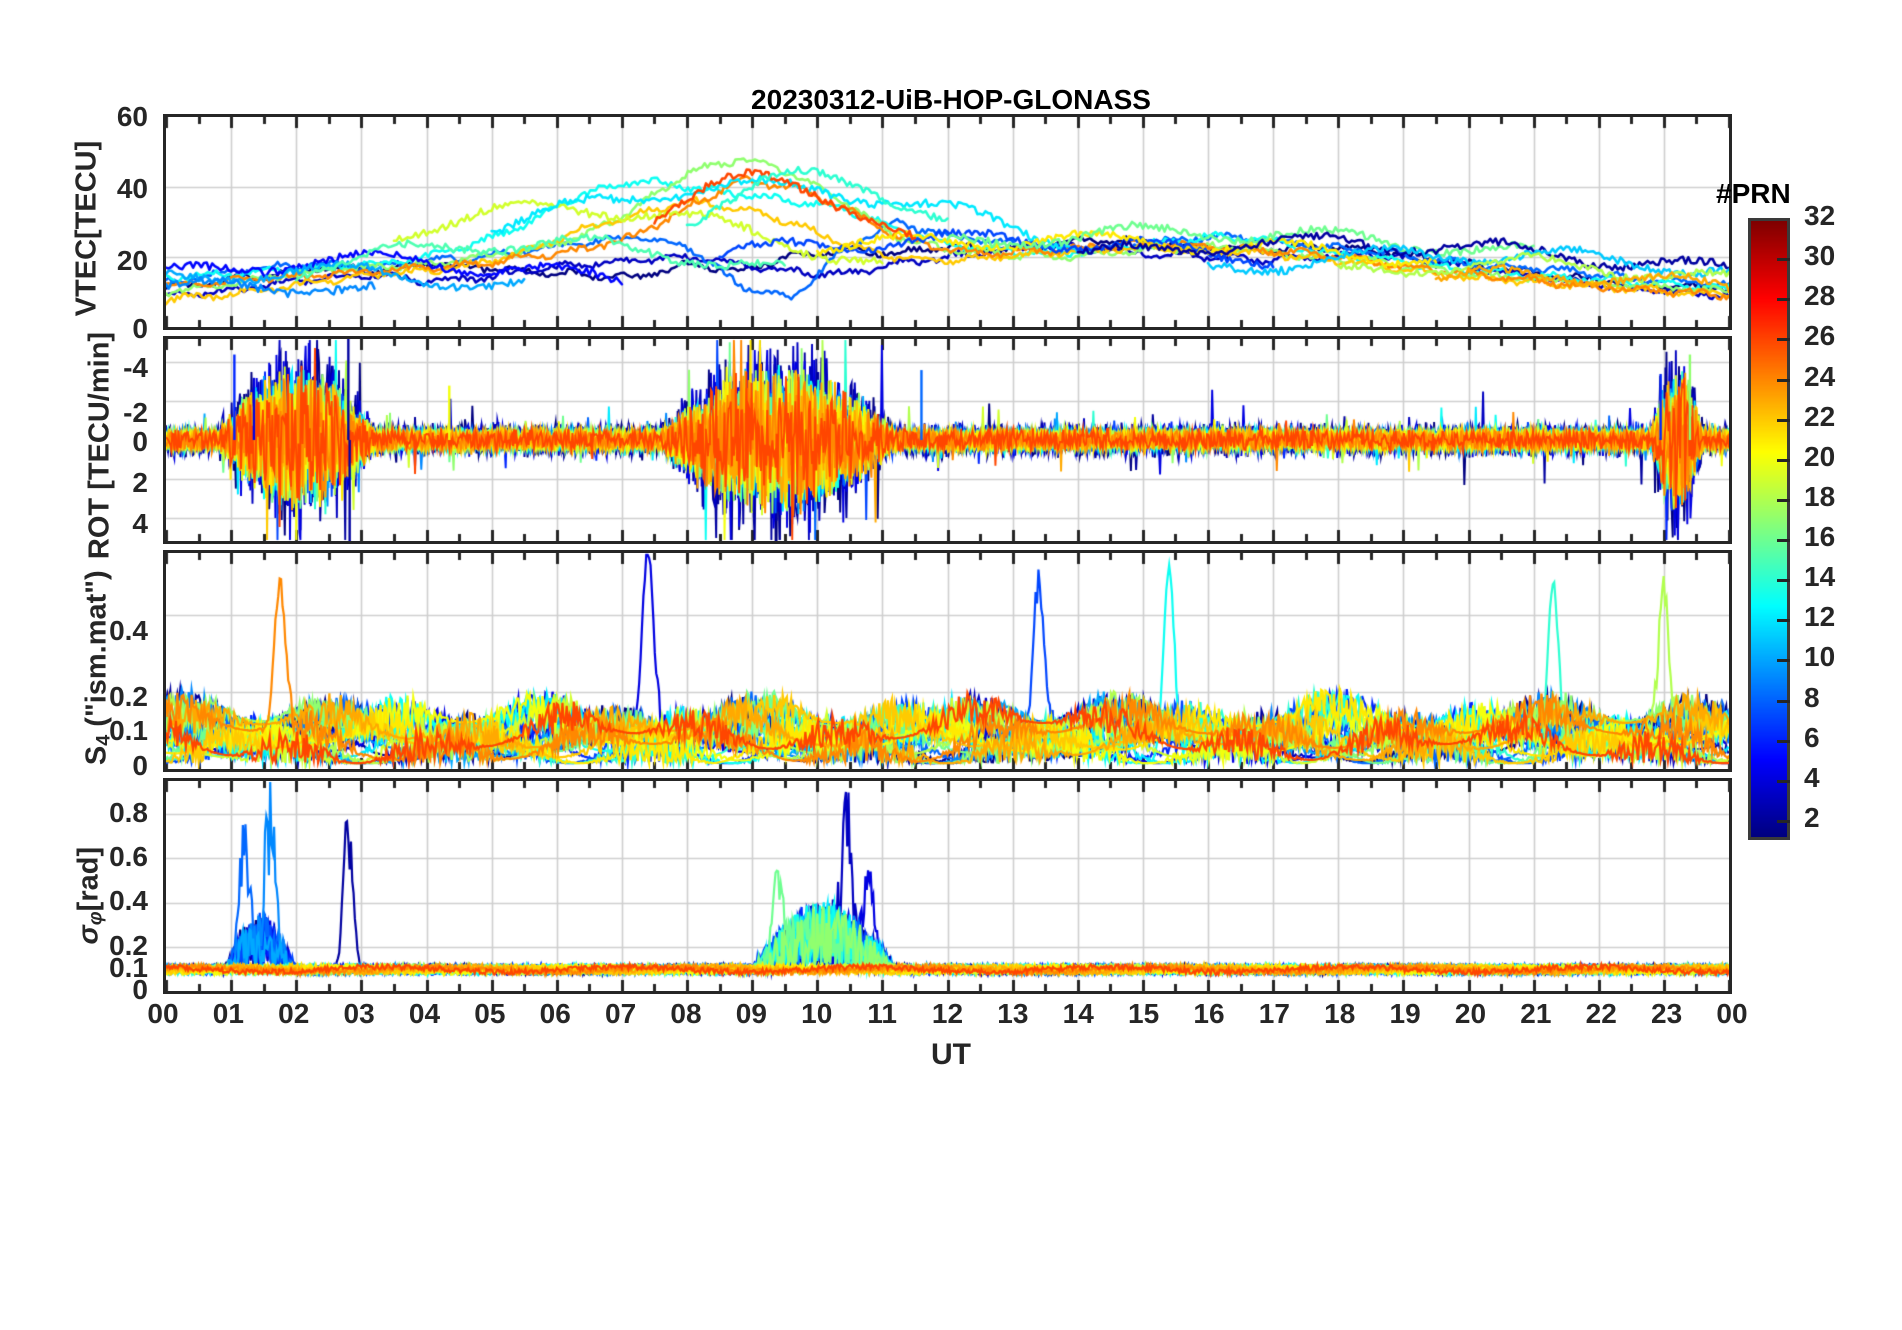 The image size is (1902, 1330). Describe the element at coordinates (555, 1013) in the screenshot. I see `xtick-06-6: 06` at that location.